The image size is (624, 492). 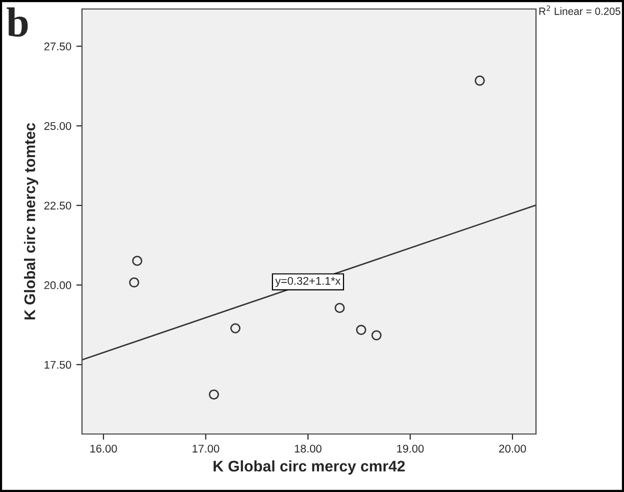 I want to click on annotation: y=0.32+1.1*x, so click(x=308, y=282).